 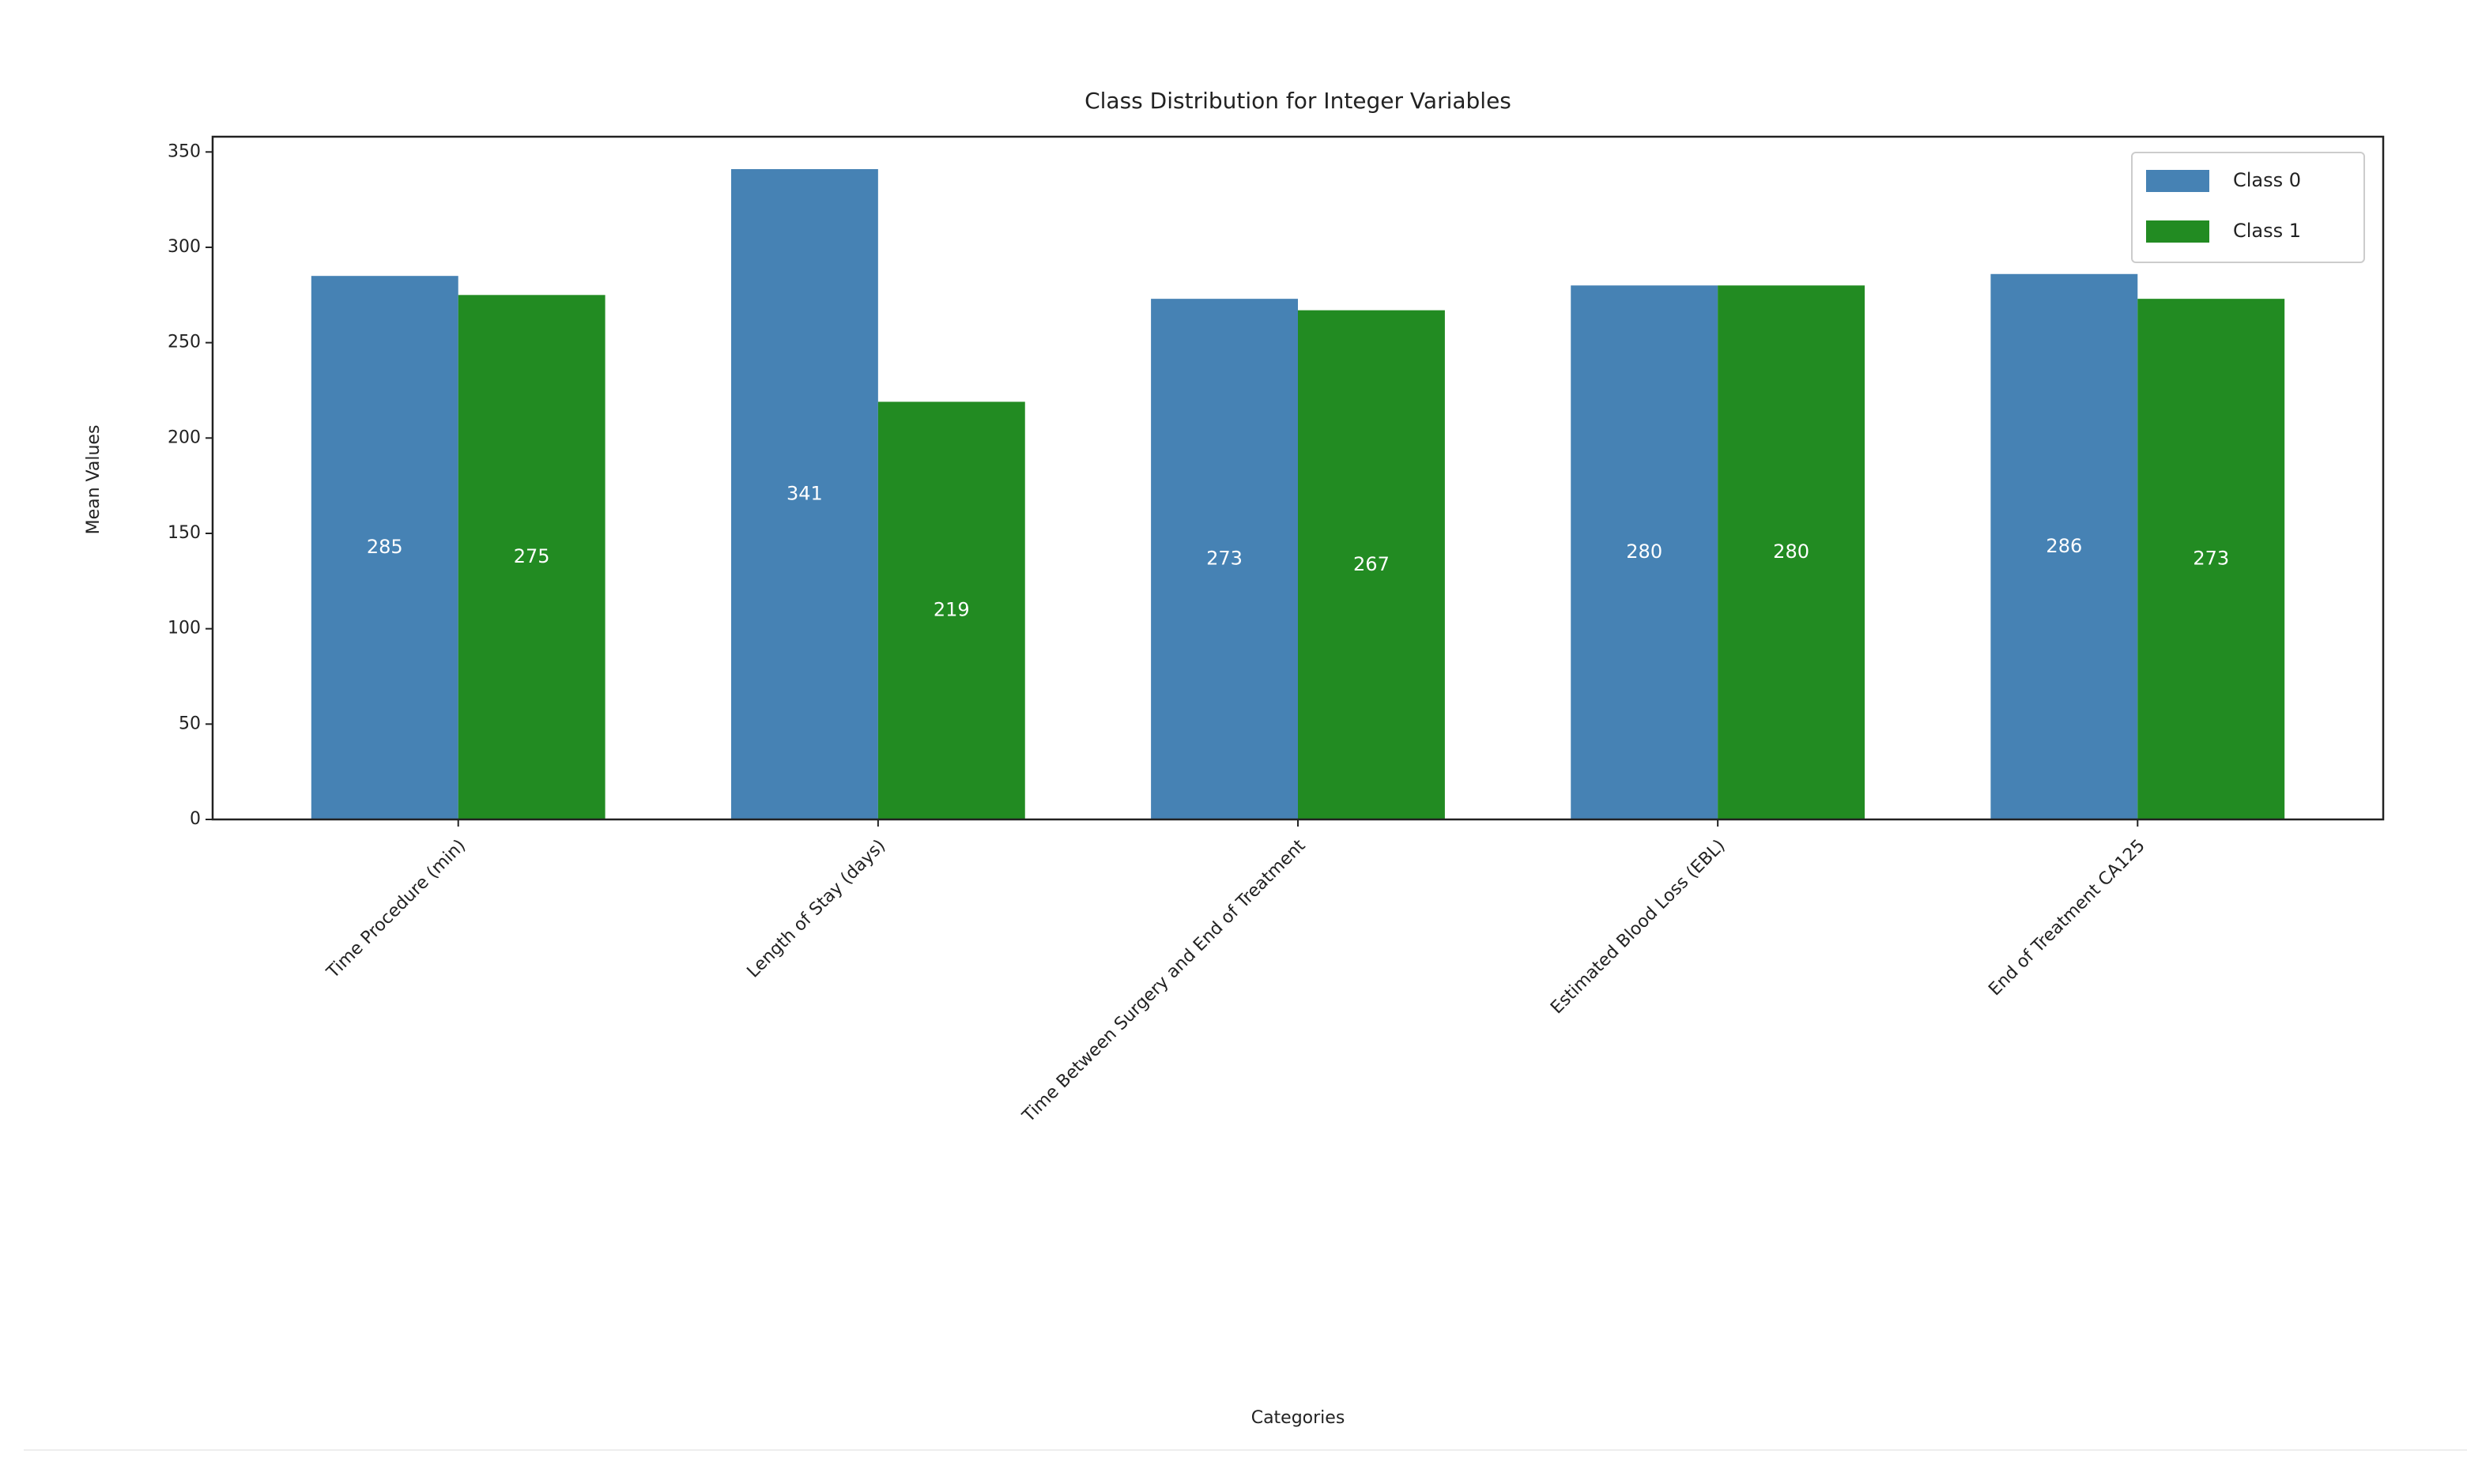 I want to click on legend: Class 0 Class 1, so click(x=2248, y=207).